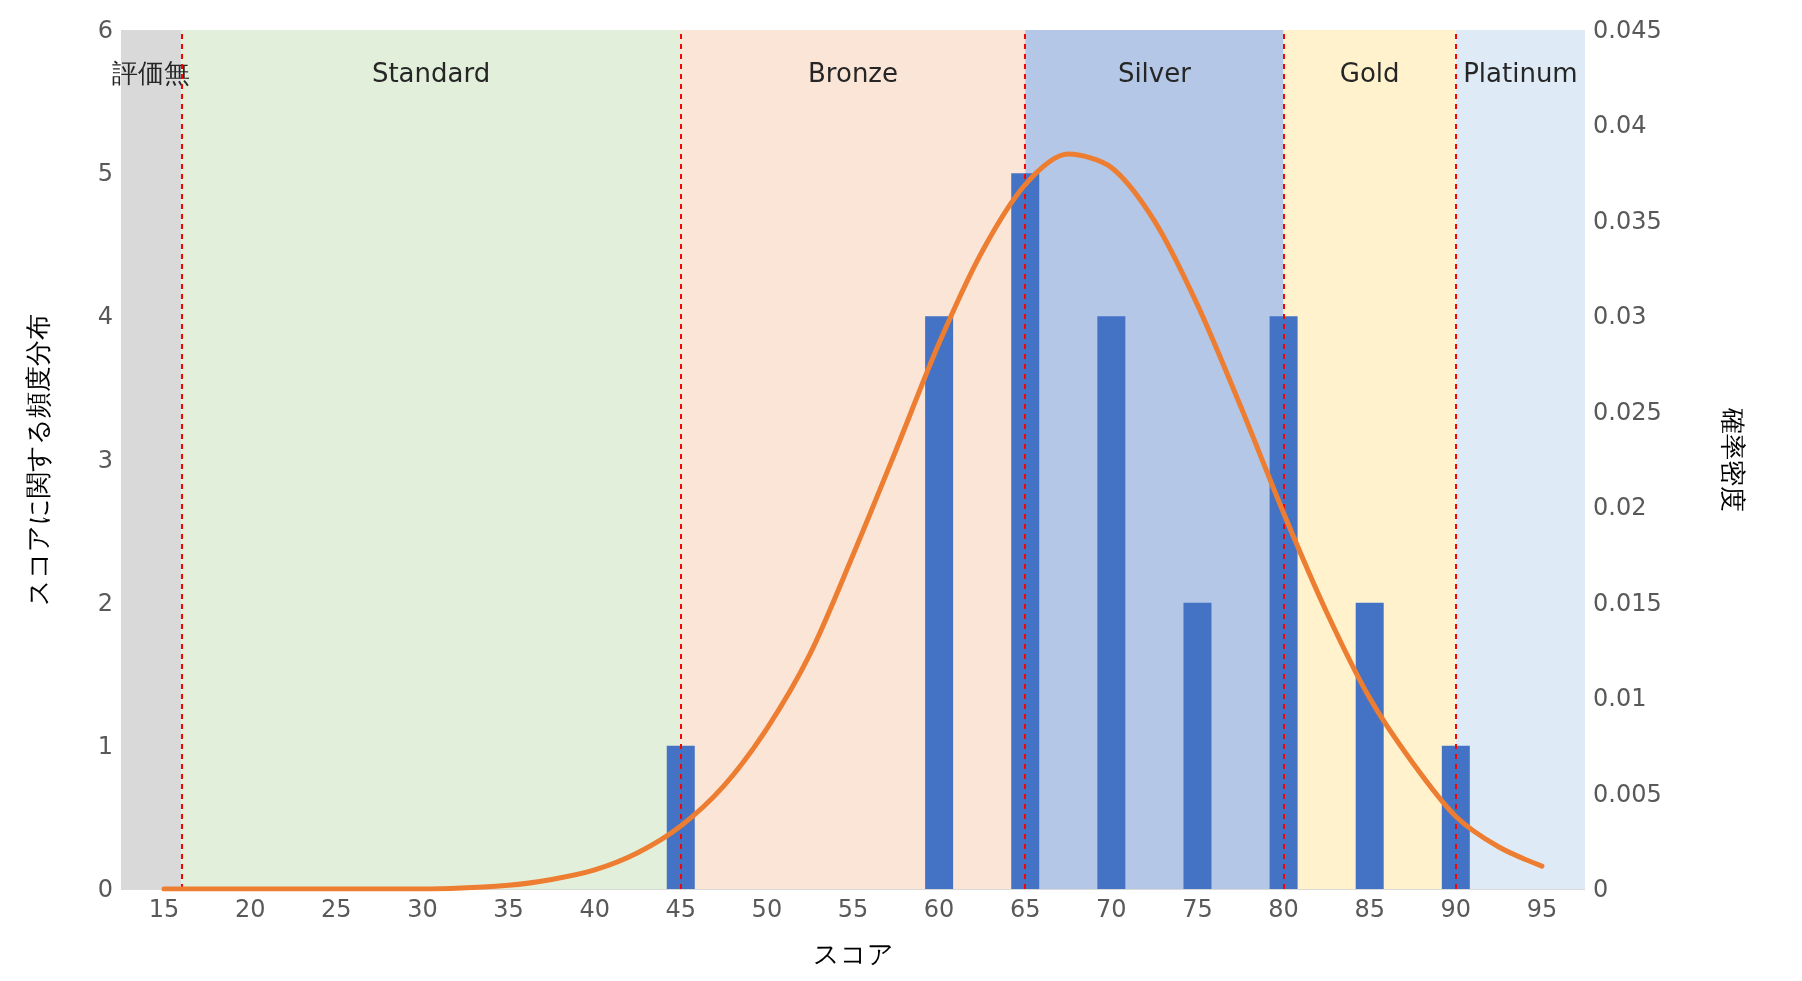 The height and width of the screenshot is (981, 1802). Describe the element at coordinates (1627, 411) in the screenshot. I see `y2-tick-label: 0.025` at that location.